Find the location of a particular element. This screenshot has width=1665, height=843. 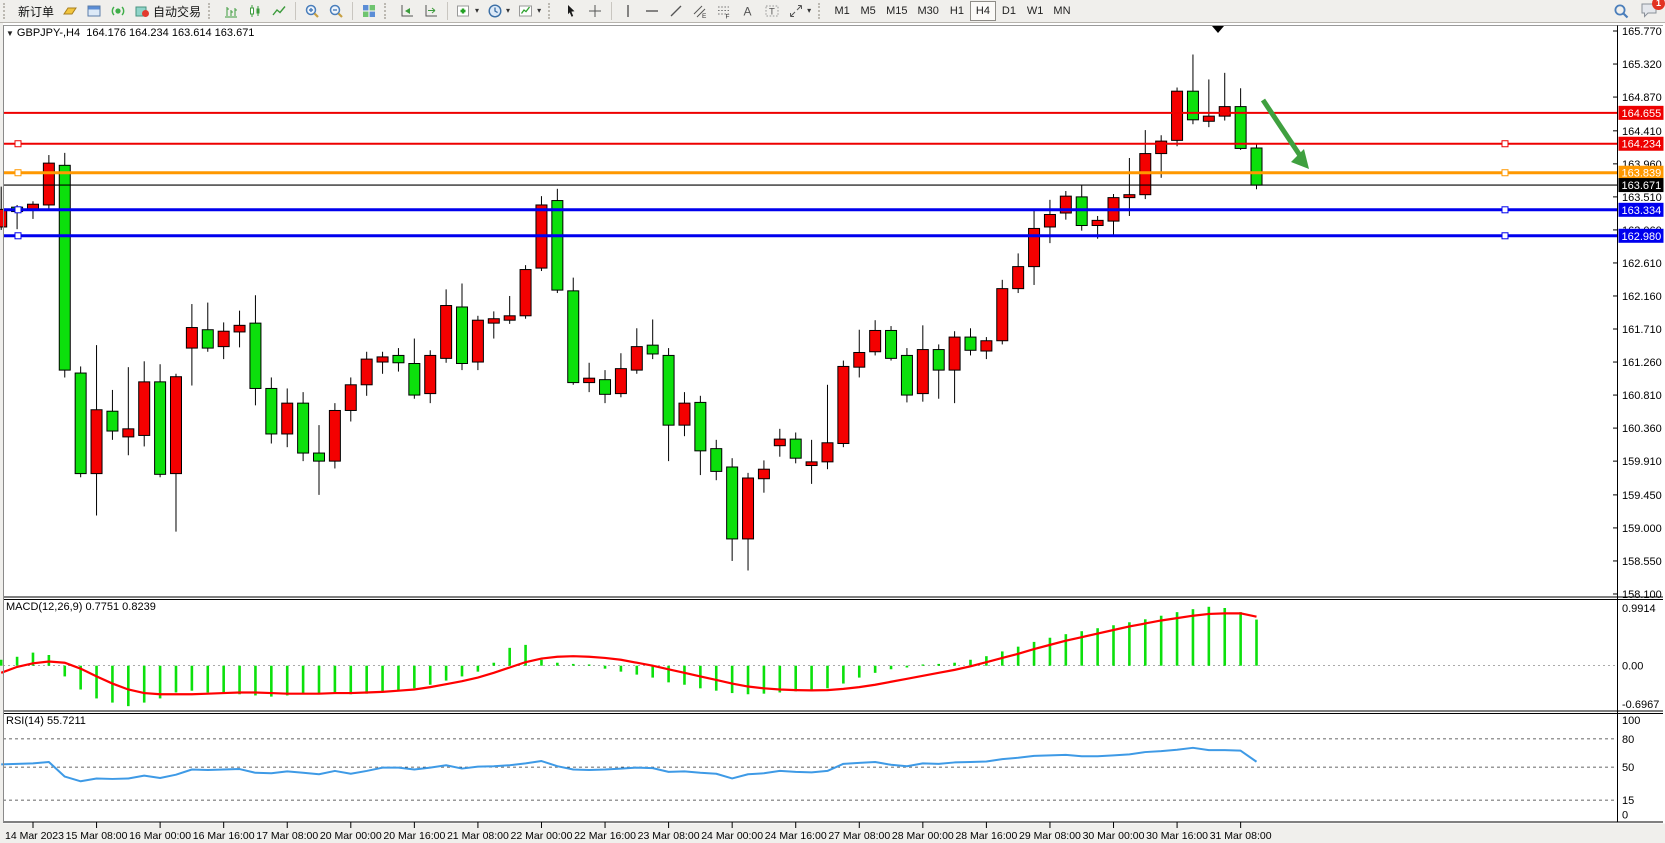

zoom-in-button is located at coordinates (312, 11).